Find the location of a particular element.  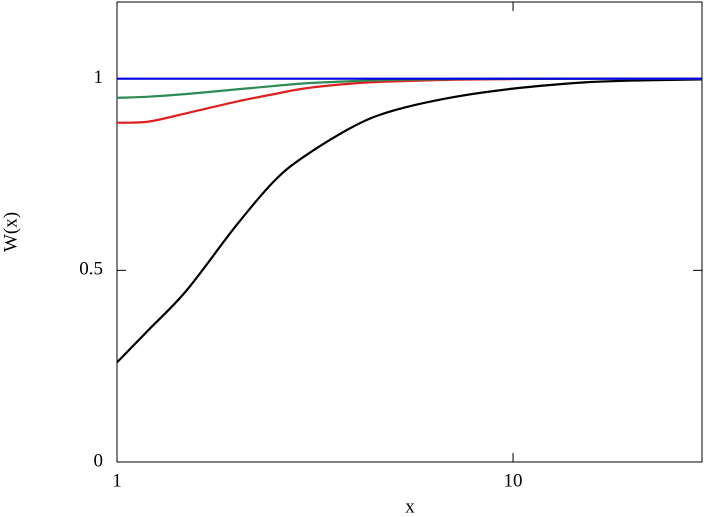

y-tick-label: 0.5 is located at coordinates (91, 269).